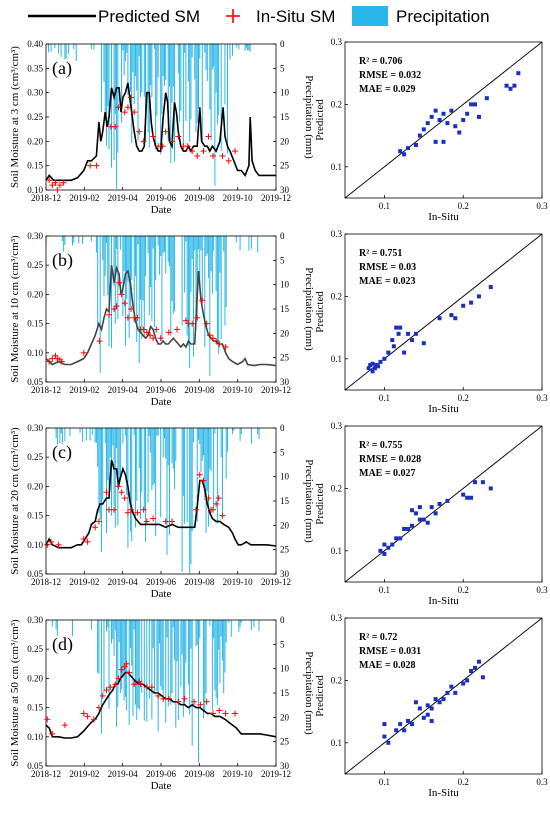 Image resolution: width=550 pixels, height=821 pixels. I want to click on y-tick-label: 0.30, so click(35, 428).